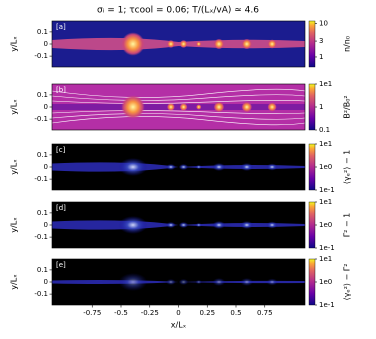 The image size is (376, 339). I want to click on x-axis-label: x/Lₓ, so click(179, 325).